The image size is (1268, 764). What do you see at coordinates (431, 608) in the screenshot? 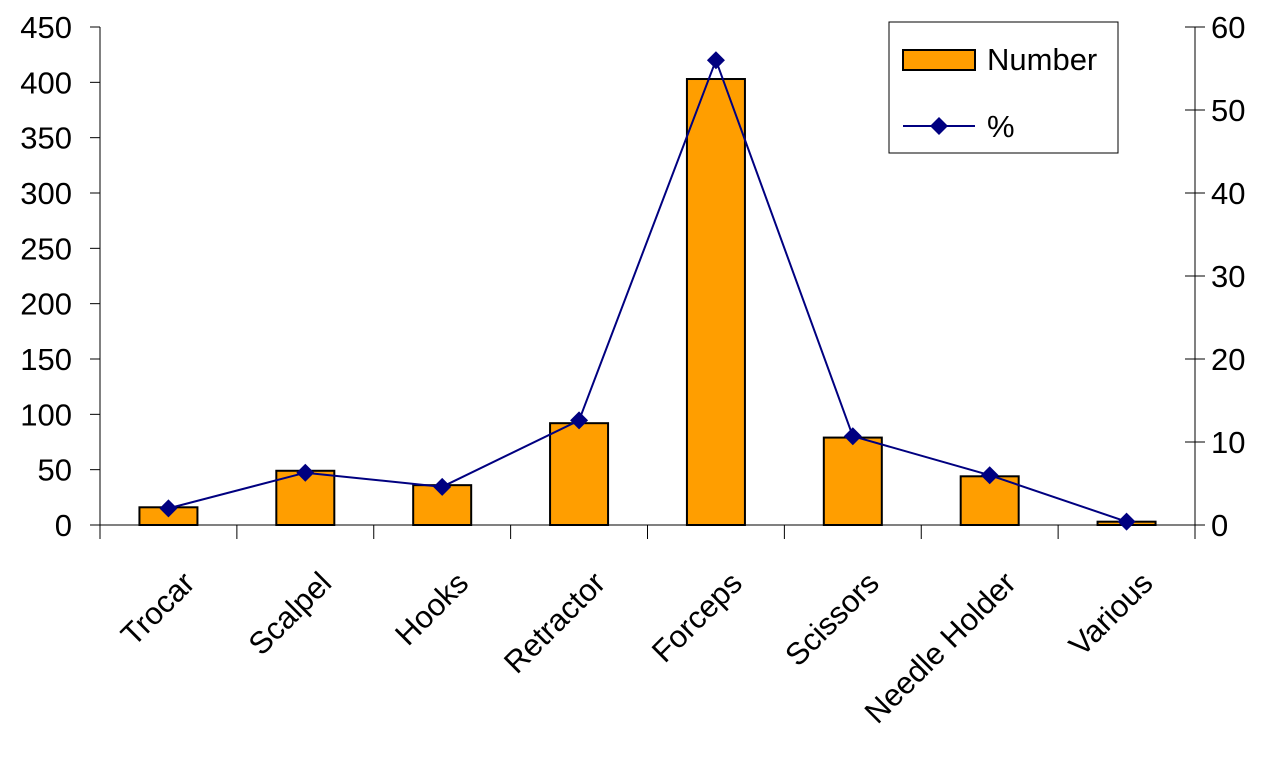
I see `category-label: Hooks` at bounding box center [431, 608].